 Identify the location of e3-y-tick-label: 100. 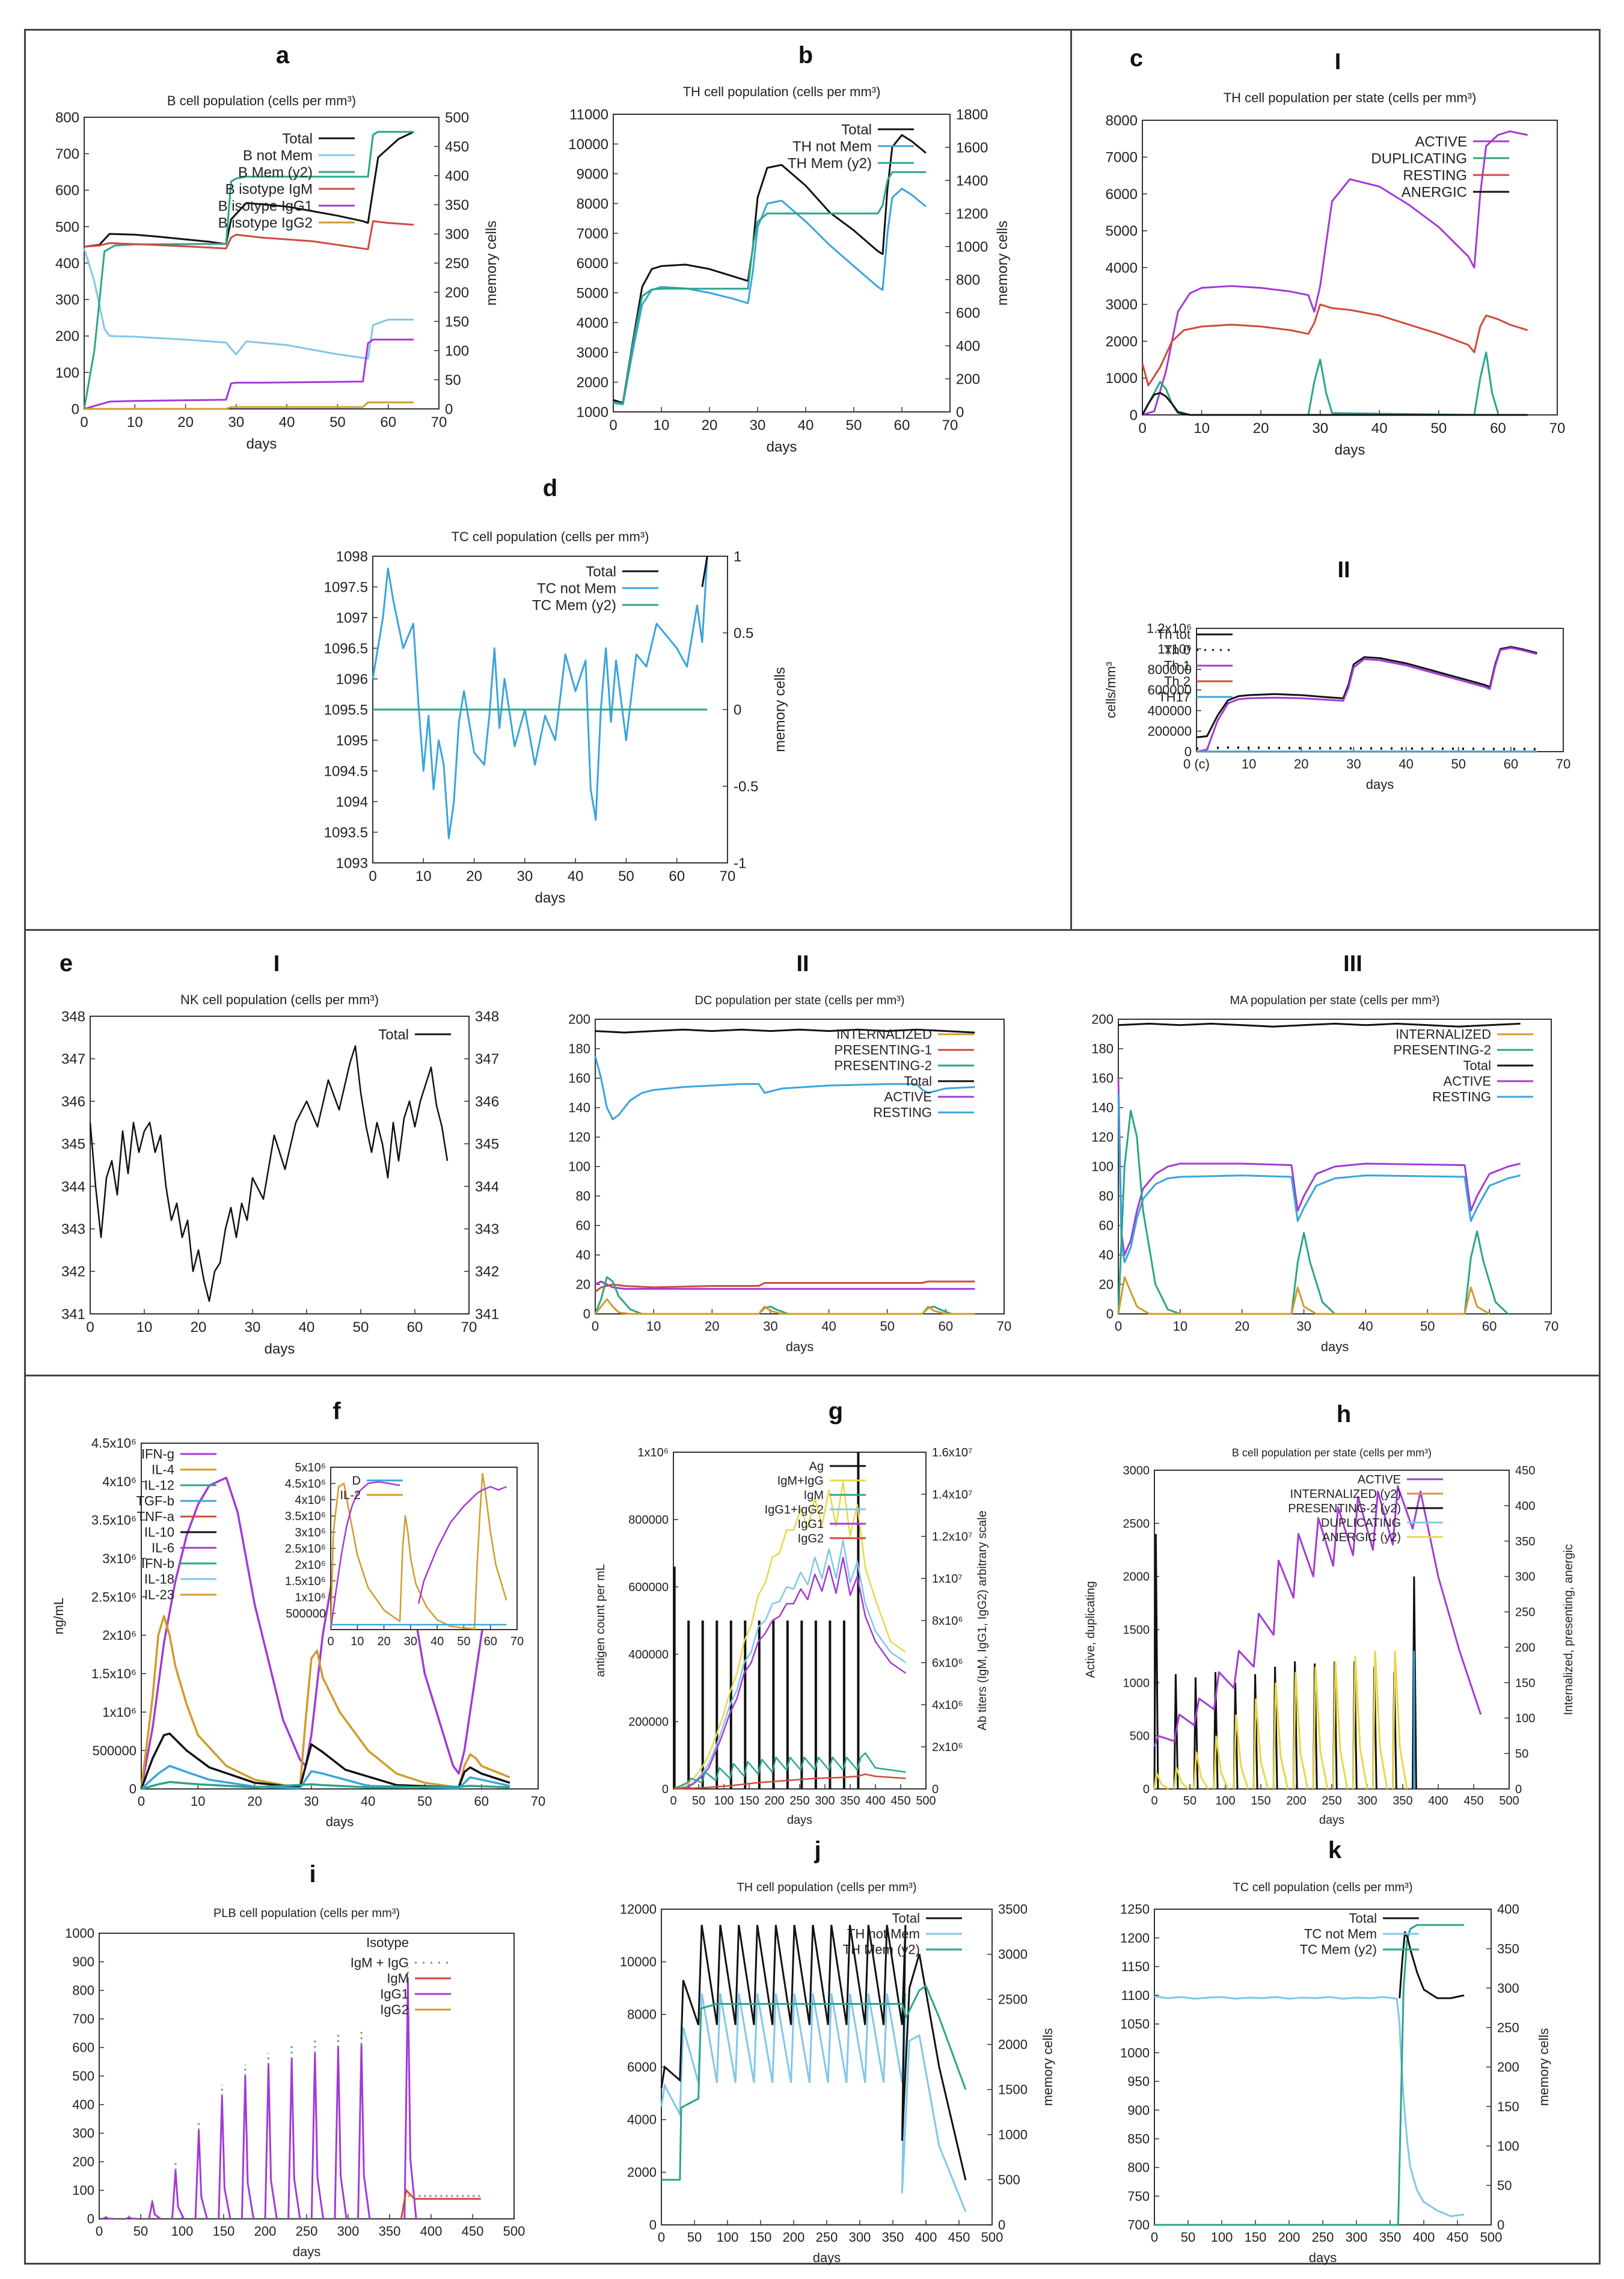
(1102, 1166).